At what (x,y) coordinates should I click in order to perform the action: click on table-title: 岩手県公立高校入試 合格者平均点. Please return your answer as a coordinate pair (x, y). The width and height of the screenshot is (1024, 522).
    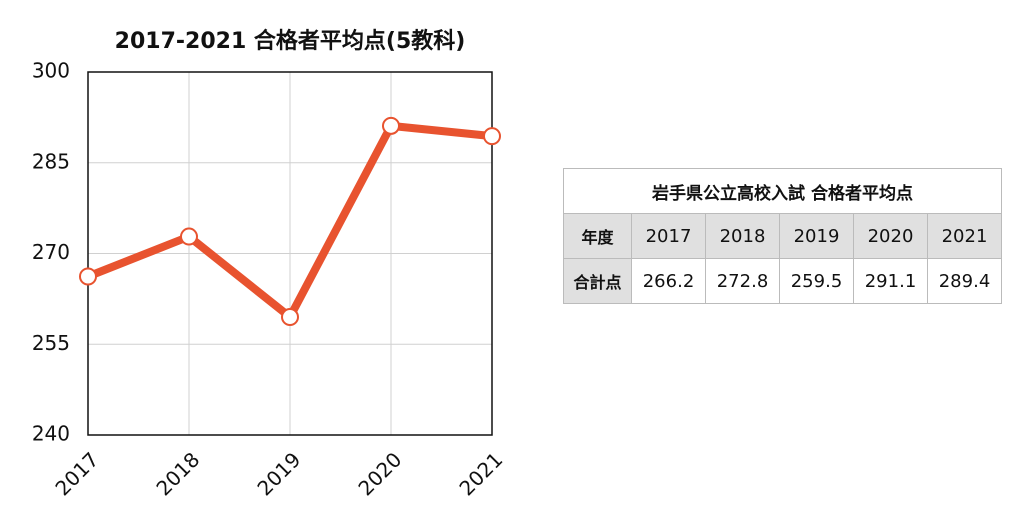
    Looking at the image, I should click on (782, 191).